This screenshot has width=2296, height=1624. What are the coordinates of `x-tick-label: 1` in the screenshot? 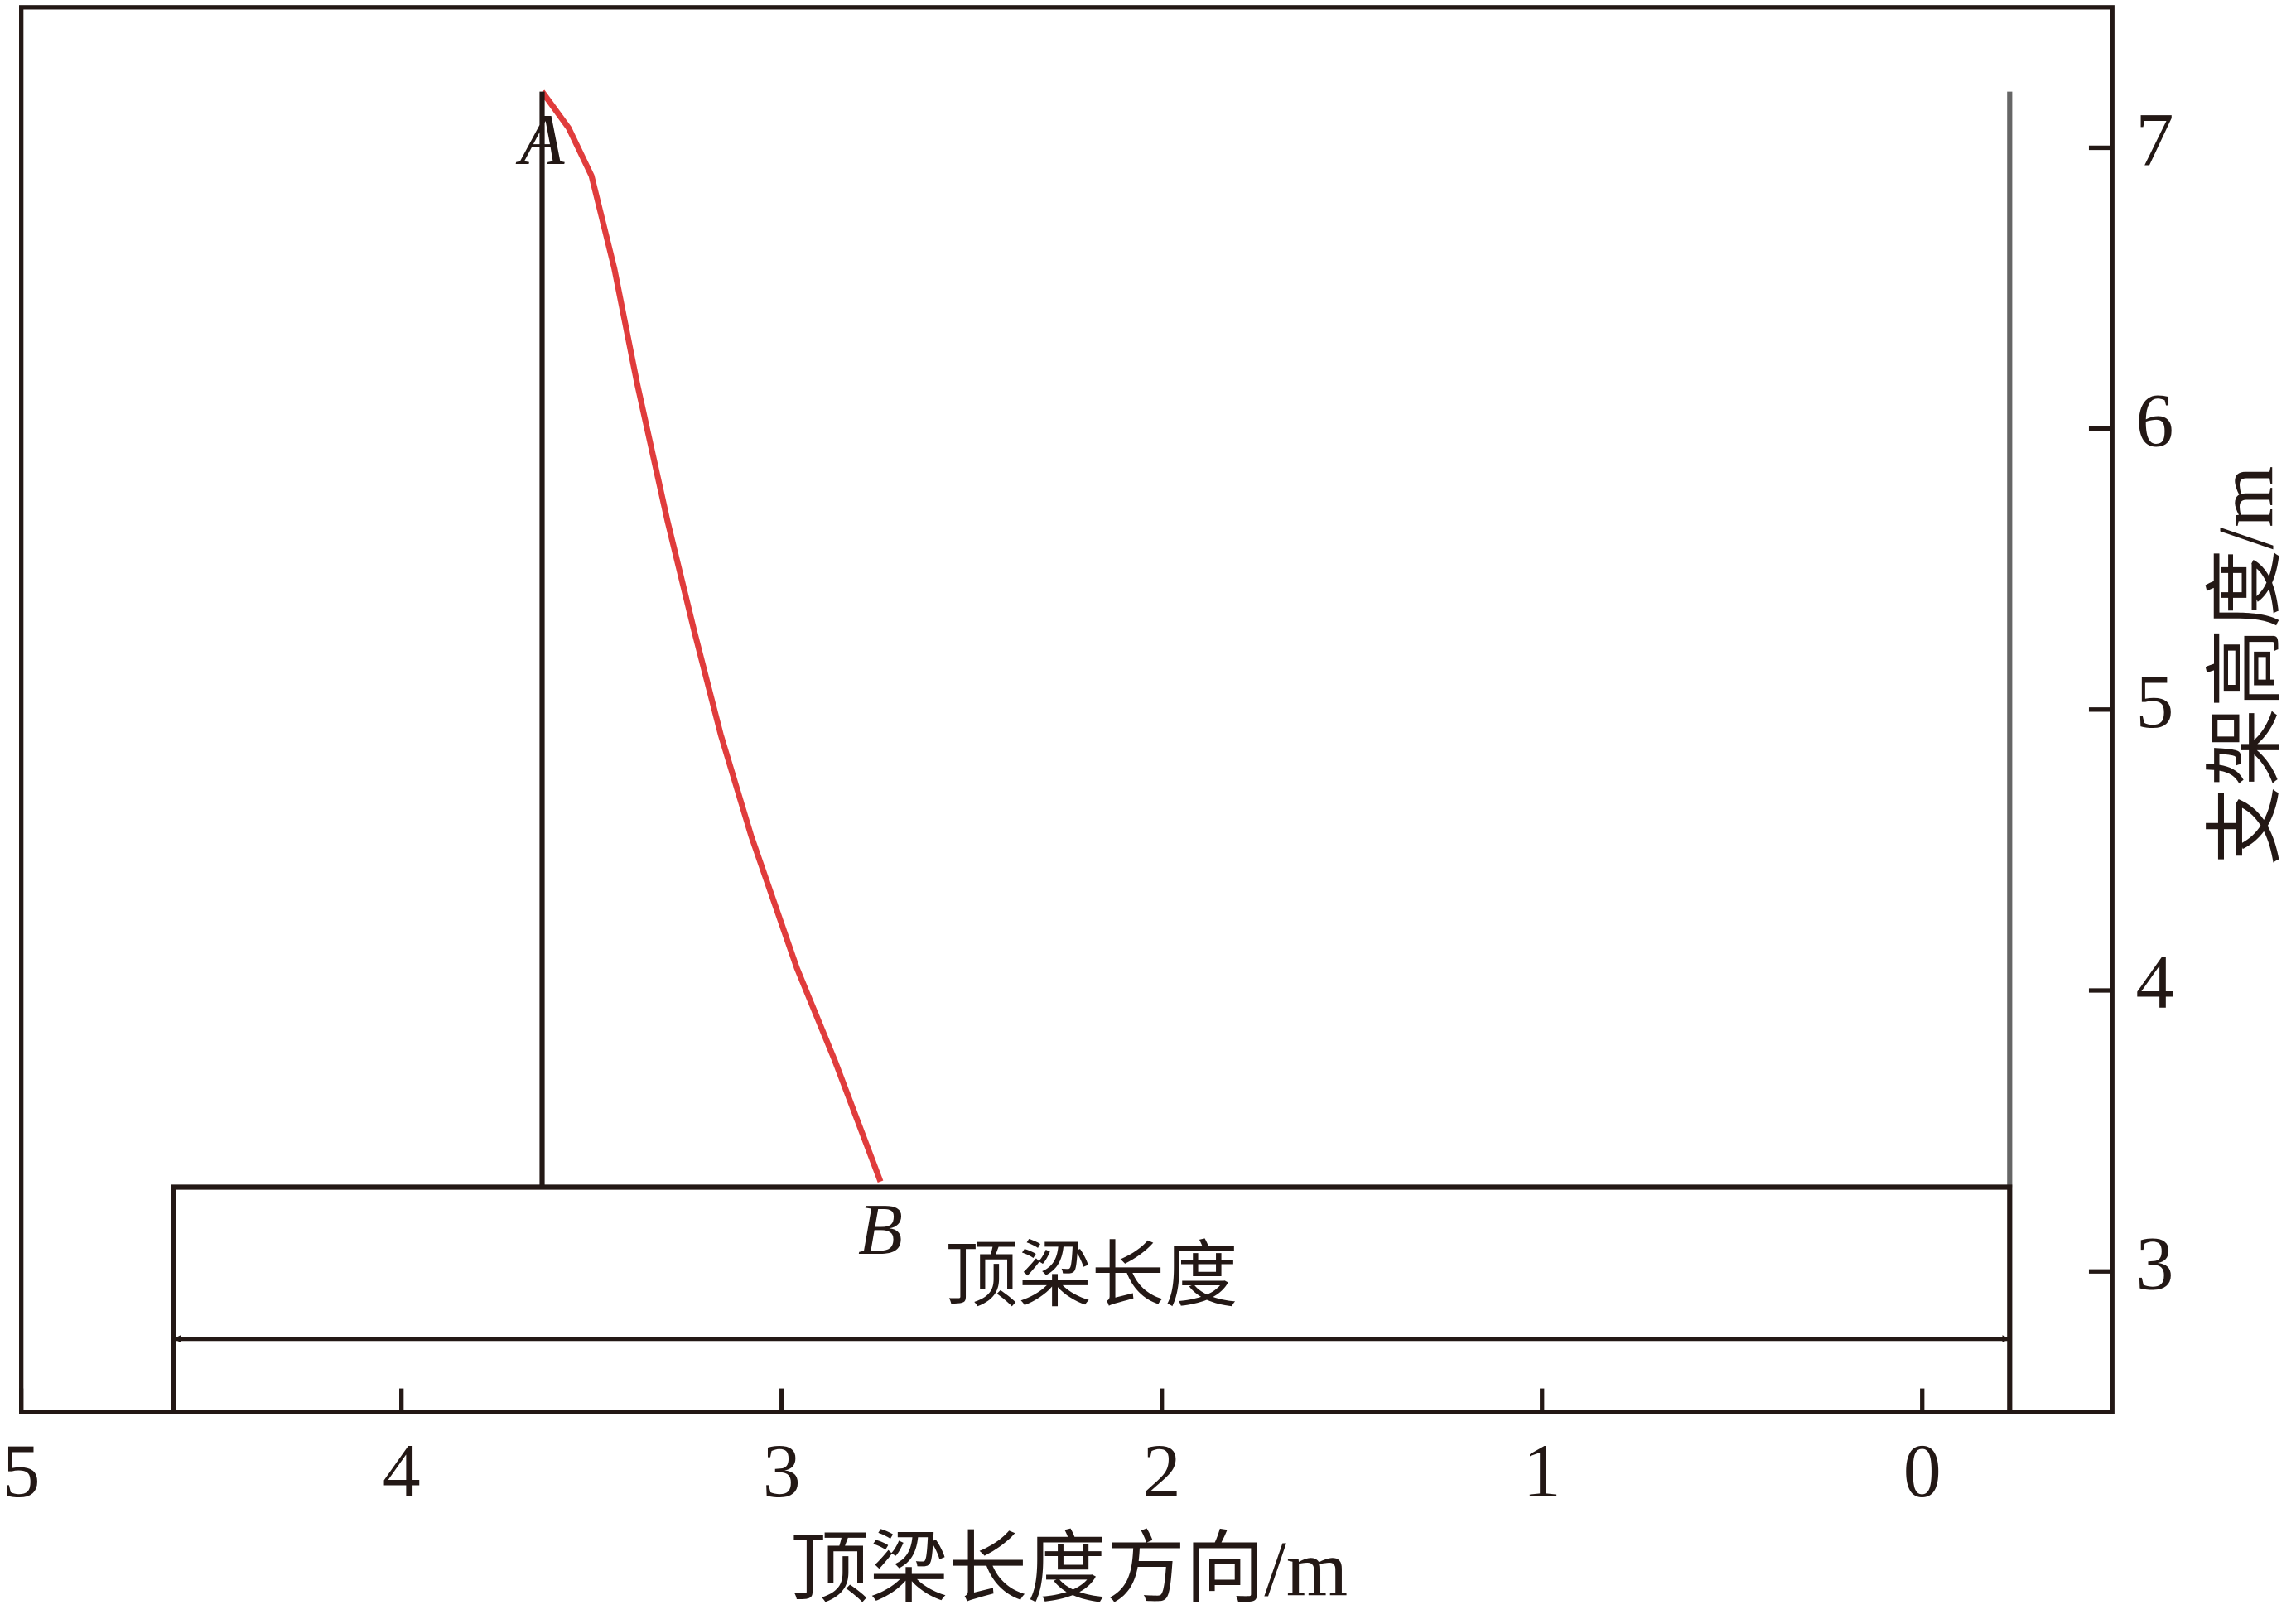 It's located at (1542, 1471).